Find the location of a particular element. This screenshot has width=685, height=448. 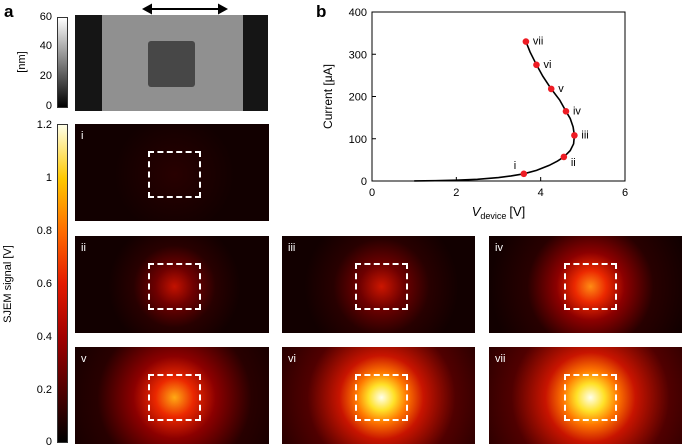

y-tick-label: 400 is located at coordinates (358, 13).